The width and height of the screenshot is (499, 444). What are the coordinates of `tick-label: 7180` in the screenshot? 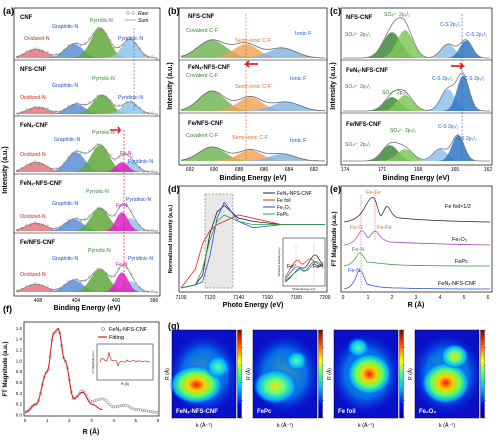 It's located at (296, 298).